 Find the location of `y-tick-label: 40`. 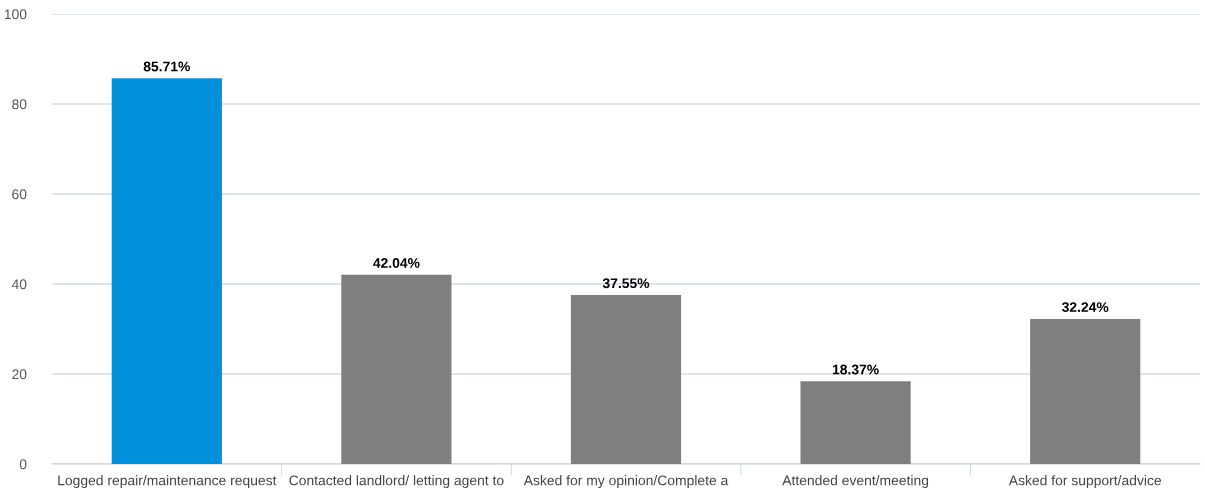

y-tick-label: 40 is located at coordinates (19, 284).